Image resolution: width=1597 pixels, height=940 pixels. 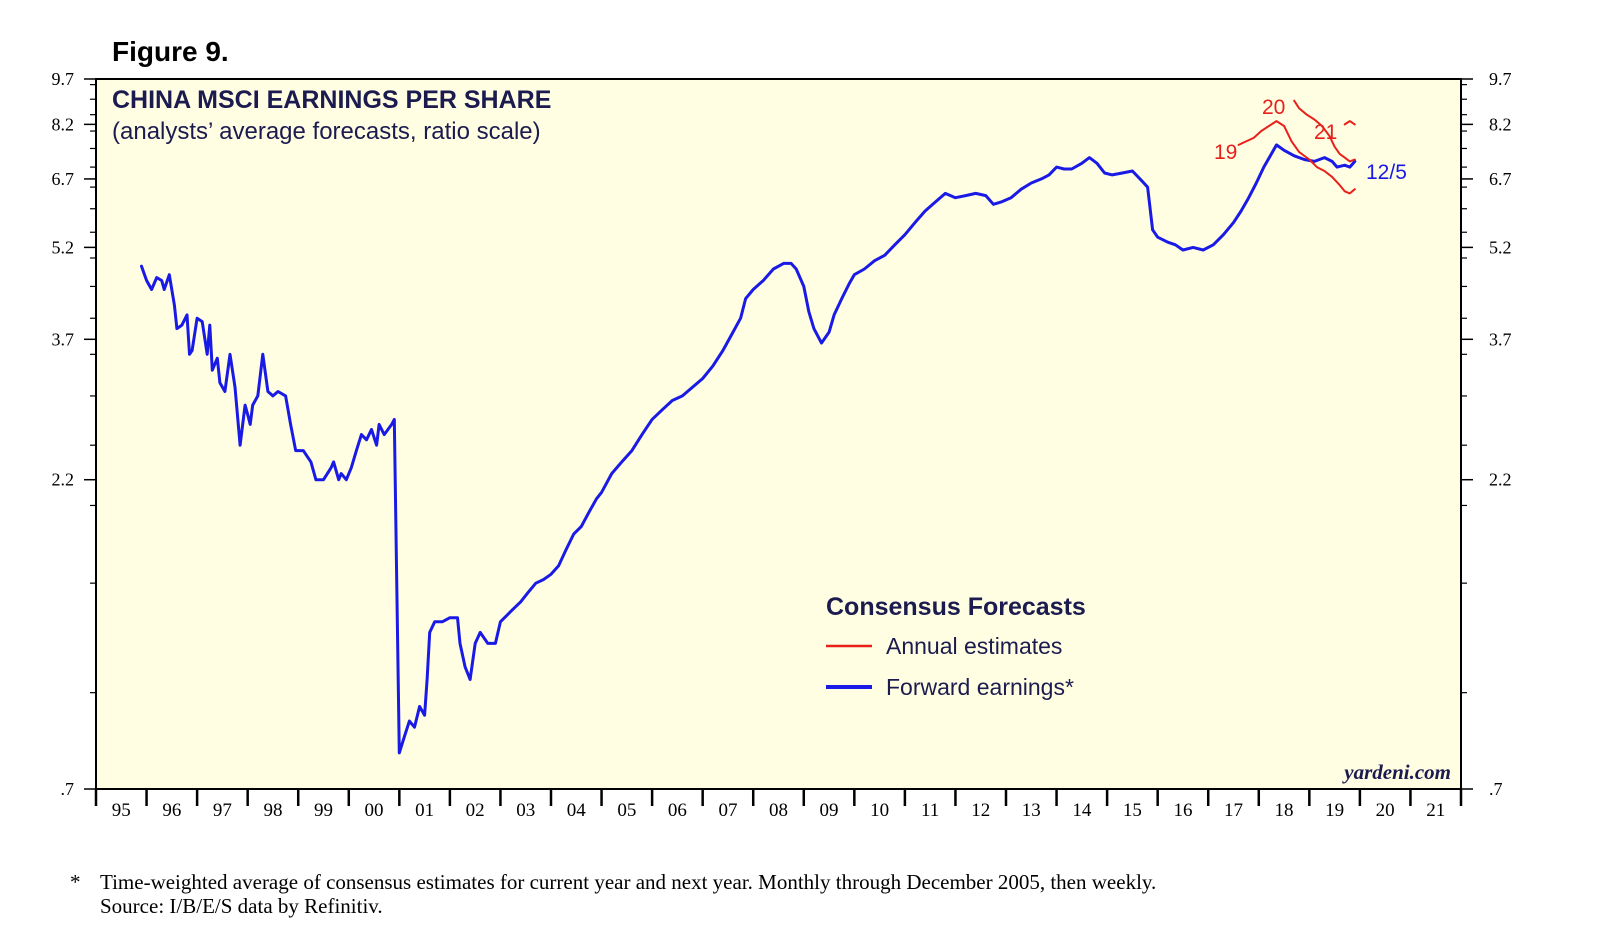 What do you see at coordinates (577, 810) in the screenshot?
I see `x-tick-label: 04` at bounding box center [577, 810].